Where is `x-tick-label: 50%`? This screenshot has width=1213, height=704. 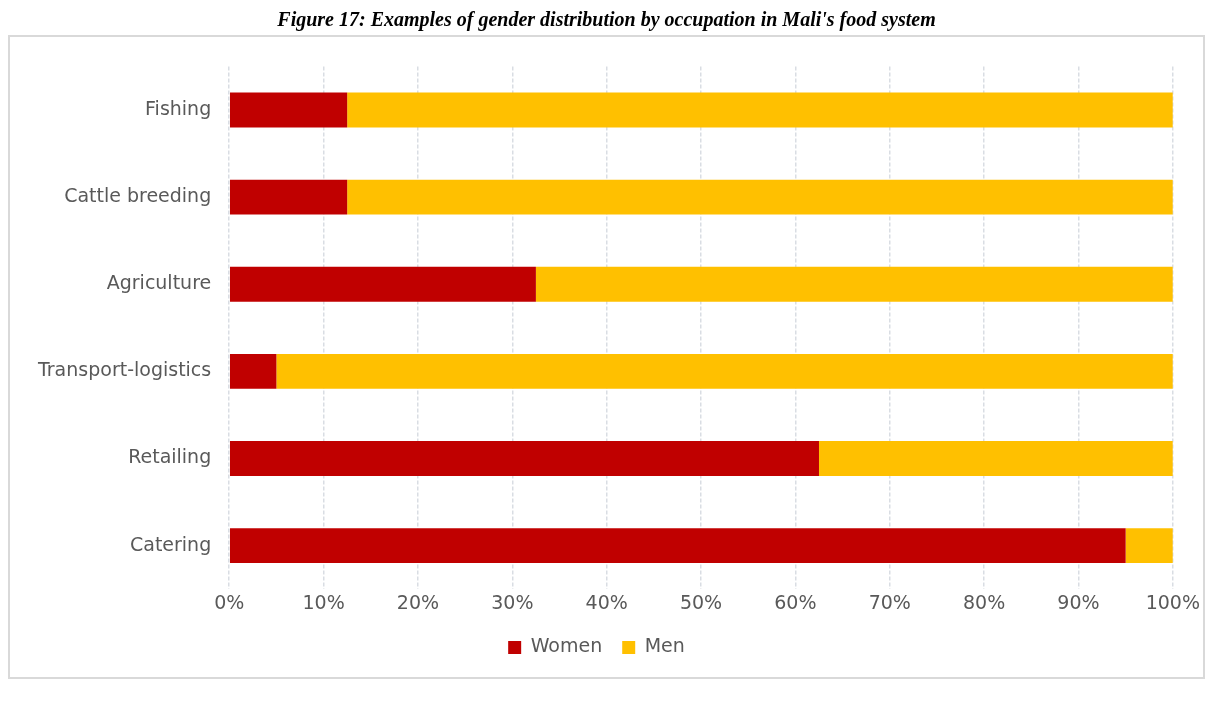 x-tick-label: 50% is located at coordinates (701, 601).